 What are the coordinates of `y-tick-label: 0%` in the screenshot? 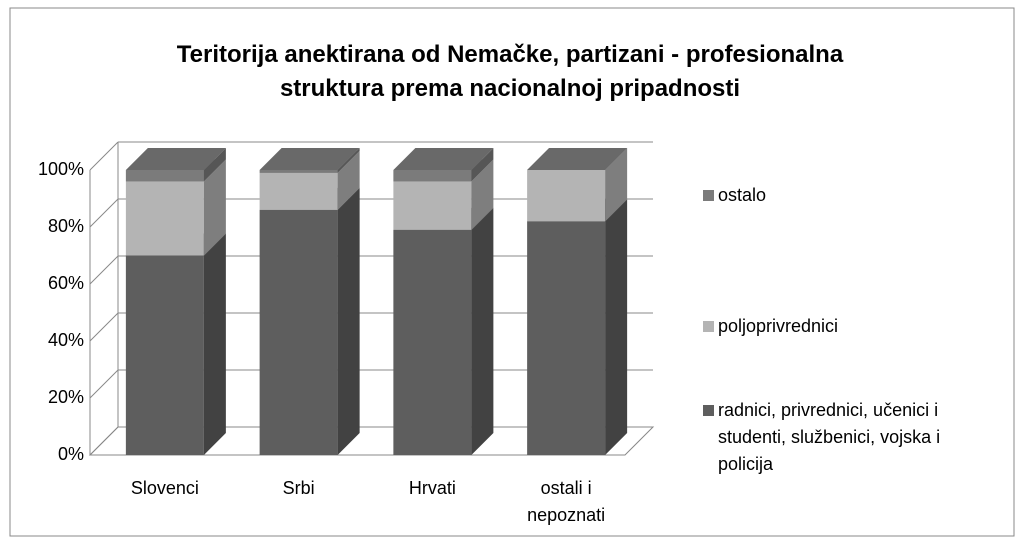 It's located at (71, 454).